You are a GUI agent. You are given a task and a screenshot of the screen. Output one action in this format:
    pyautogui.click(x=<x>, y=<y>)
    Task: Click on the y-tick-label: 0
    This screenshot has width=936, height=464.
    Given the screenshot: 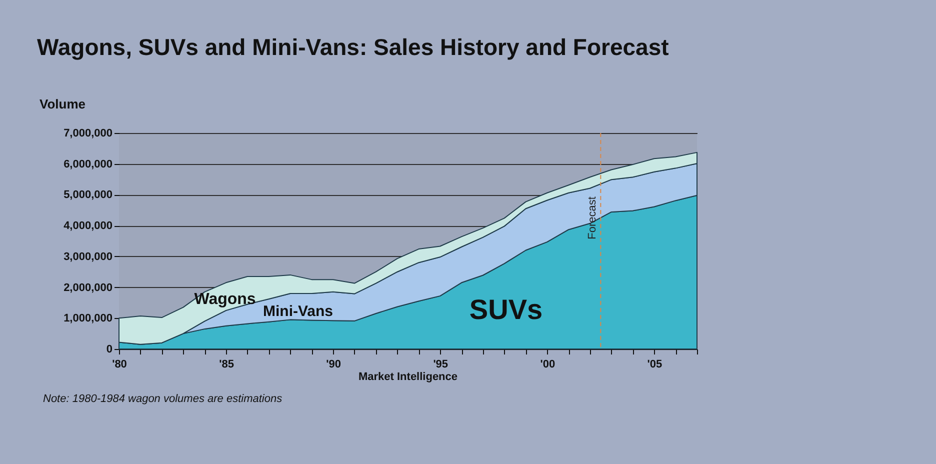 What is the action you would take?
    pyautogui.click(x=109, y=350)
    